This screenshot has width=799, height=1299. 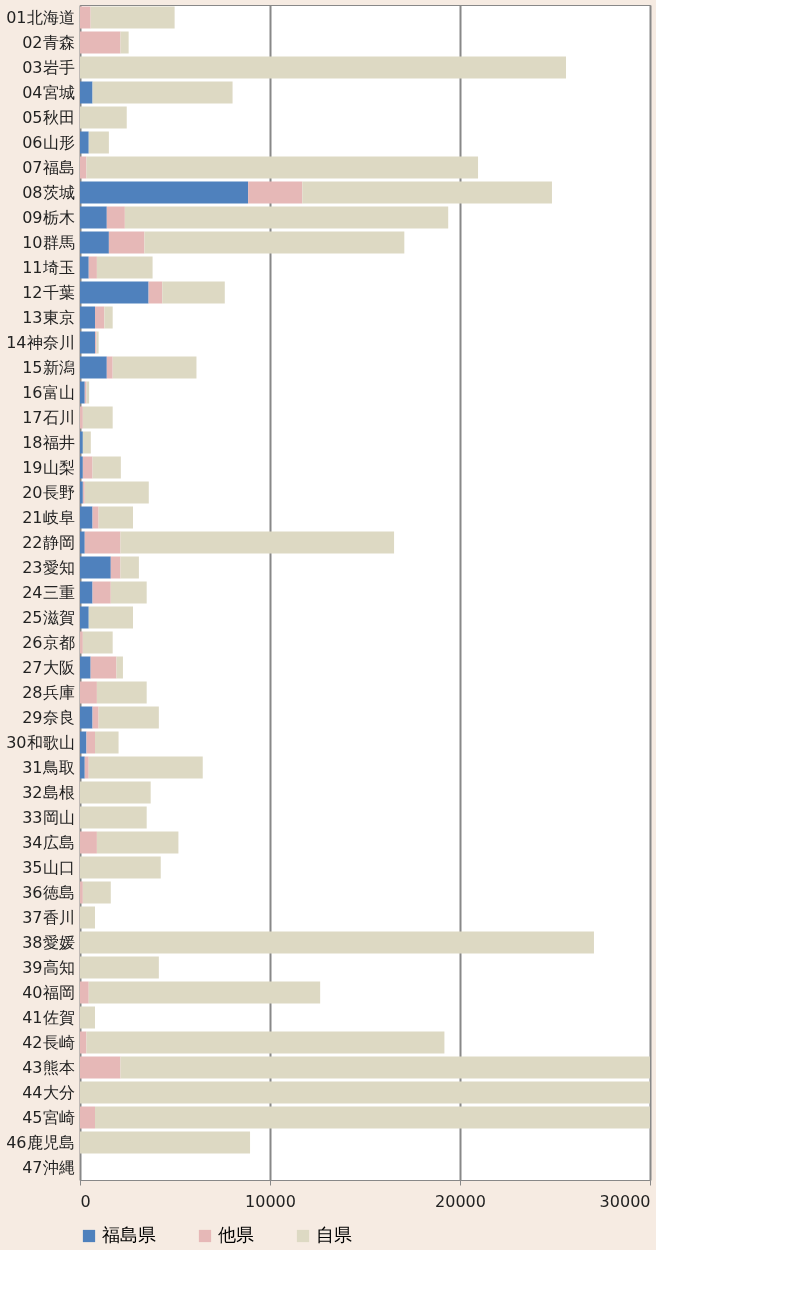 What do you see at coordinates (48, 967) in the screenshot?
I see `y-tick-label: 39高知` at bounding box center [48, 967].